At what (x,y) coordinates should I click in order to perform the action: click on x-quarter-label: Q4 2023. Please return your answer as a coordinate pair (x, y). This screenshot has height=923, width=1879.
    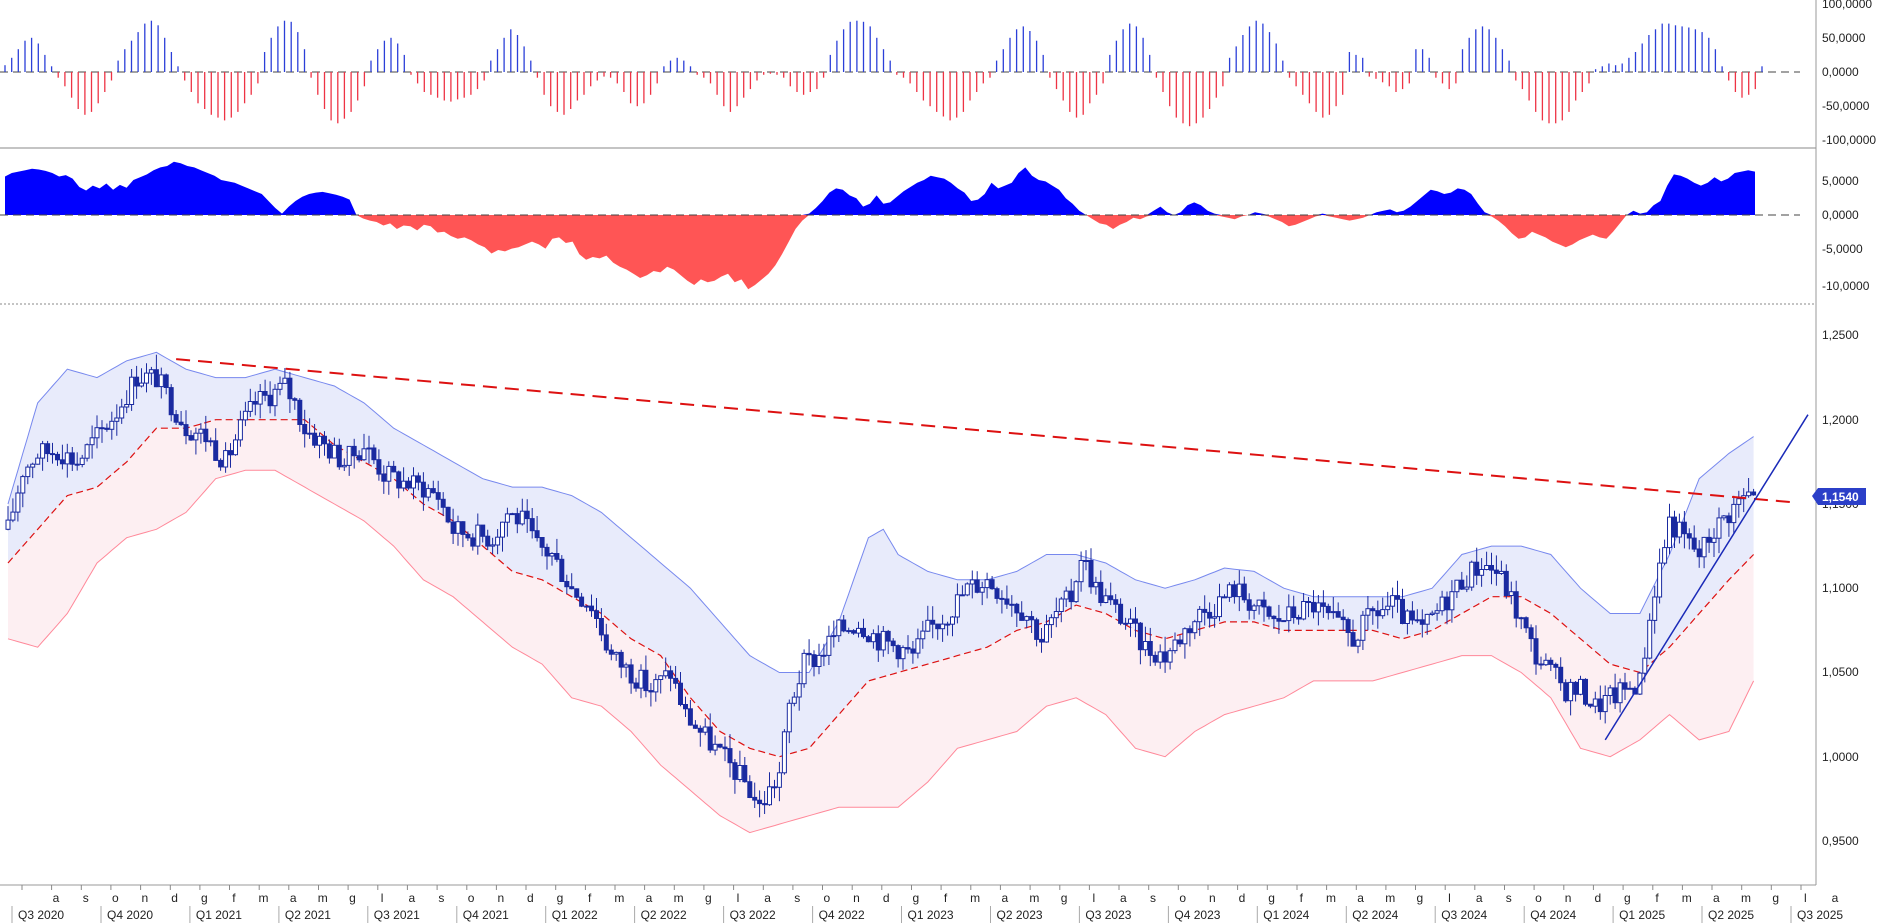
    Looking at the image, I should click on (1197, 915).